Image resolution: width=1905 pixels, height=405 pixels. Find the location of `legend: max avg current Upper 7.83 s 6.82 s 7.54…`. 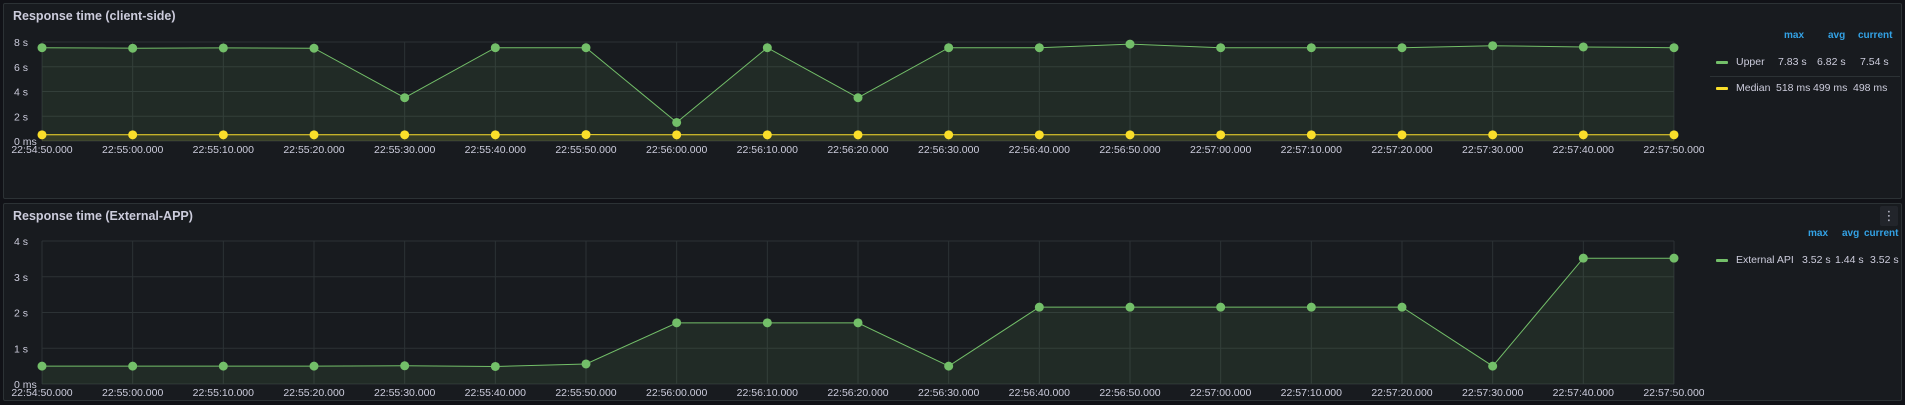

legend: max avg current Upper 7.83 s 6.82 s 7.54… is located at coordinates (1805, 64).